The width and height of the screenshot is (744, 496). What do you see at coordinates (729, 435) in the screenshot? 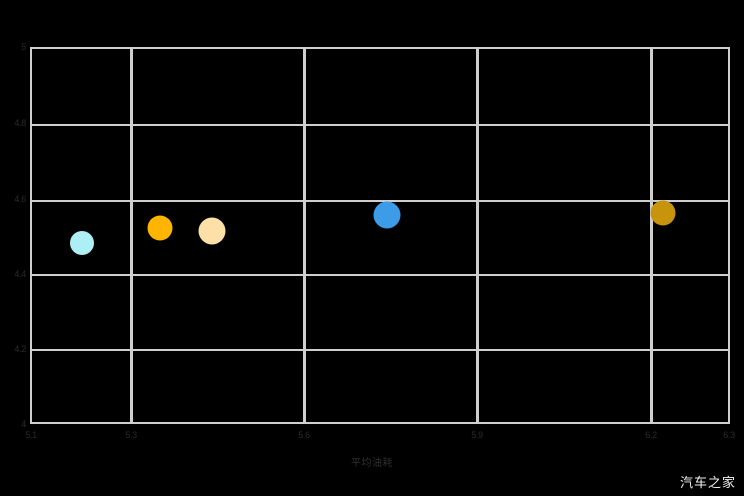
I see `x-axis-tick-label: 6.3` at bounding box center [729, 435].